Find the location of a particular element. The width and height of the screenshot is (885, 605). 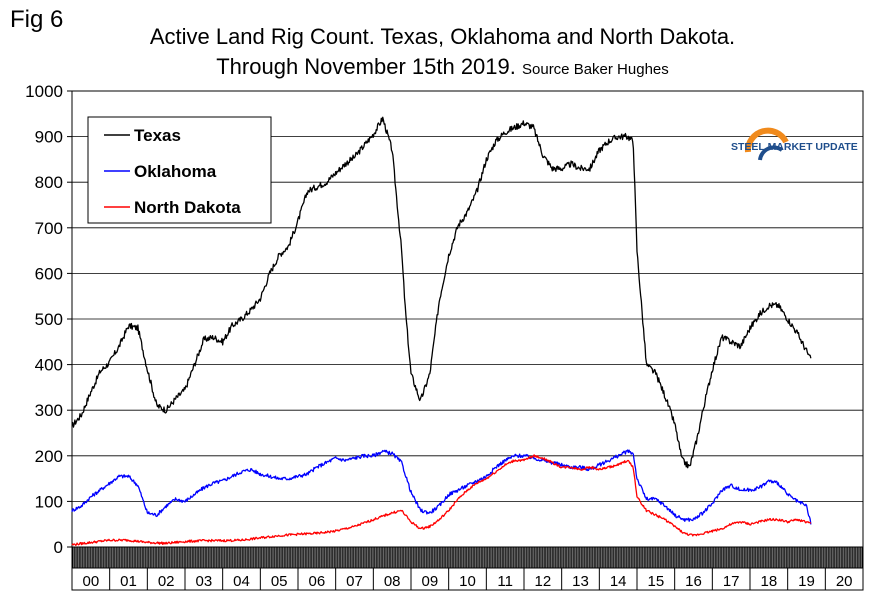

x-tick-label: 10 is located at coordinates (467, 581).